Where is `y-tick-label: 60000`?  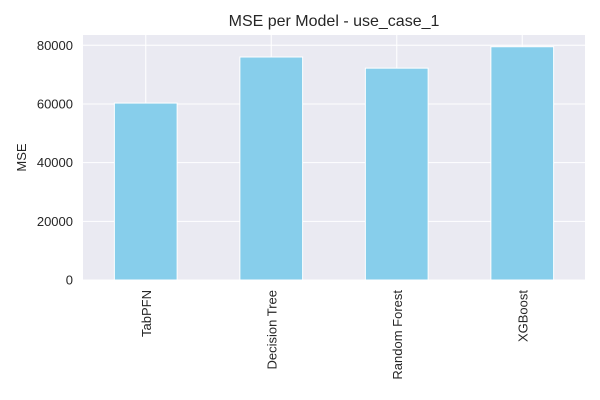 y-tick-label: 60000 is located at coordinates (55, 103).